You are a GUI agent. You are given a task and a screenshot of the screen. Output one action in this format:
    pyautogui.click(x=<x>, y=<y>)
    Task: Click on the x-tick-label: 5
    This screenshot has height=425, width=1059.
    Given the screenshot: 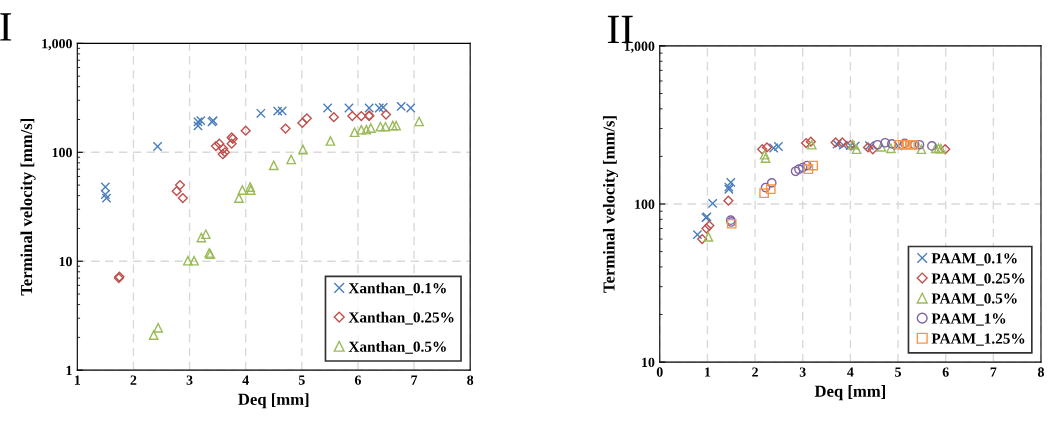 What is the action you would take?
    pyautogui.click(x=898, y=372)
    